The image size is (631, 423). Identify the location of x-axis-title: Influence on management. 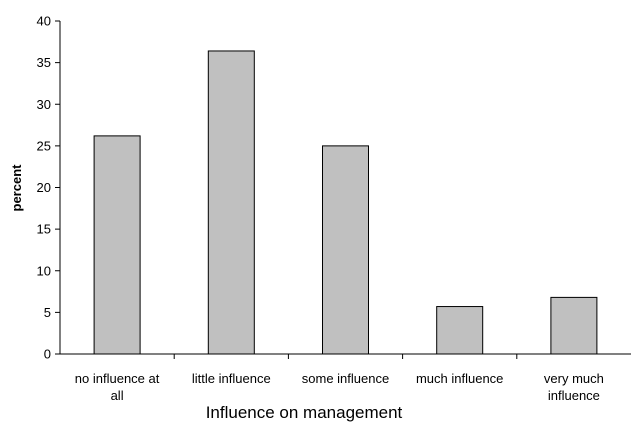
(304, 412).